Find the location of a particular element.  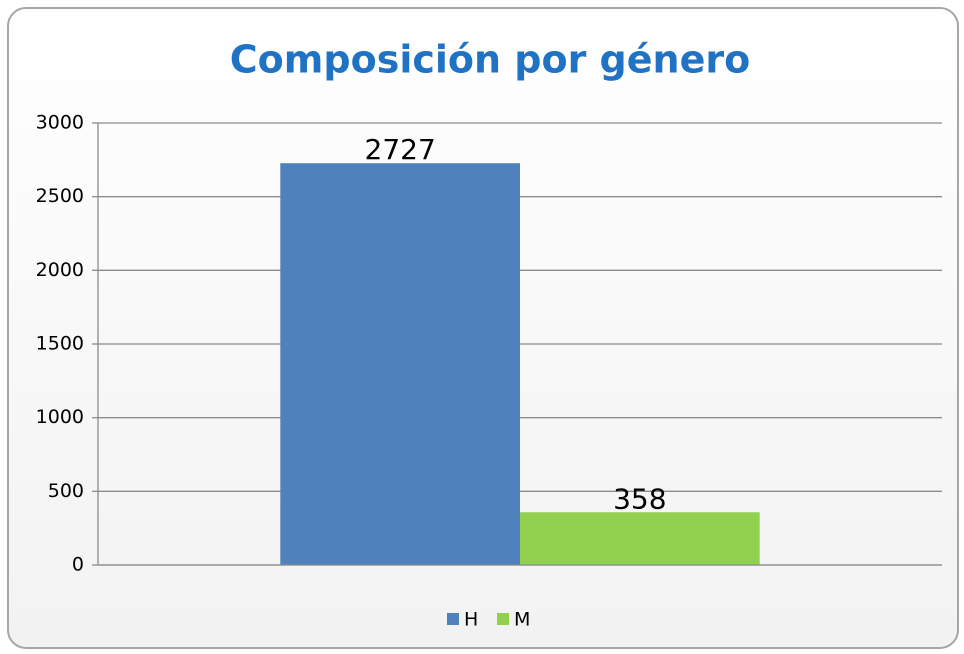

y-tick-label: 0 is located at coordinates (78, 565).